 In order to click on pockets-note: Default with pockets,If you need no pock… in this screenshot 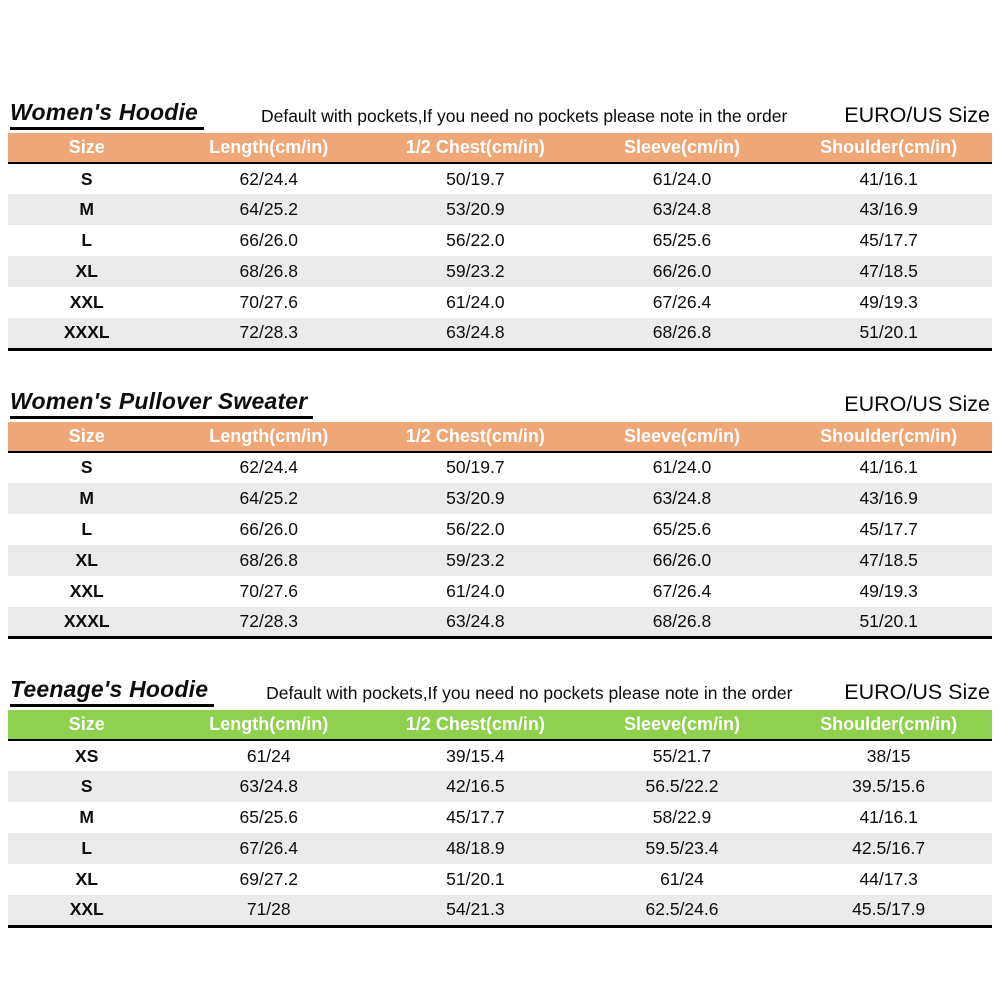, I will do `click(529, 693)`.